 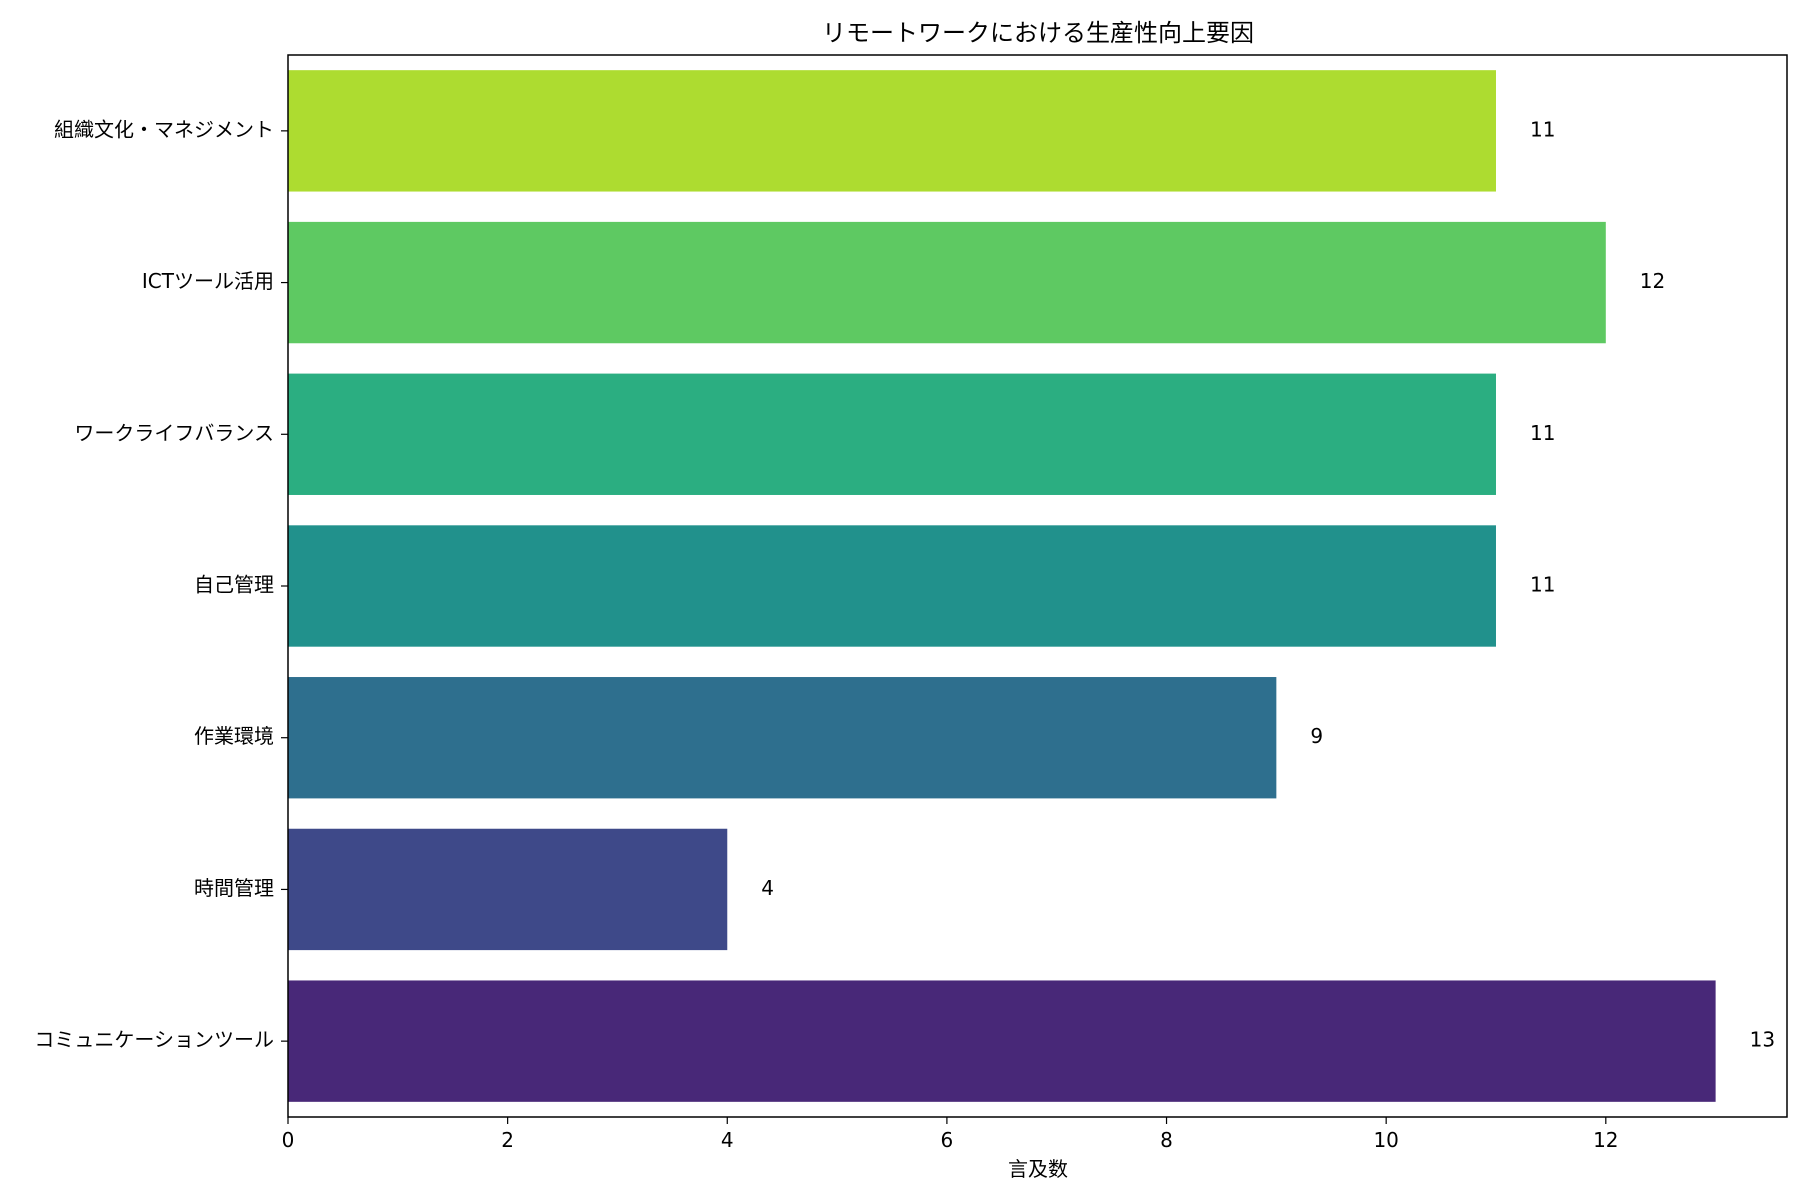 I want to click on y-tick-label-3: 自己管理, so click(x=234, y=585).